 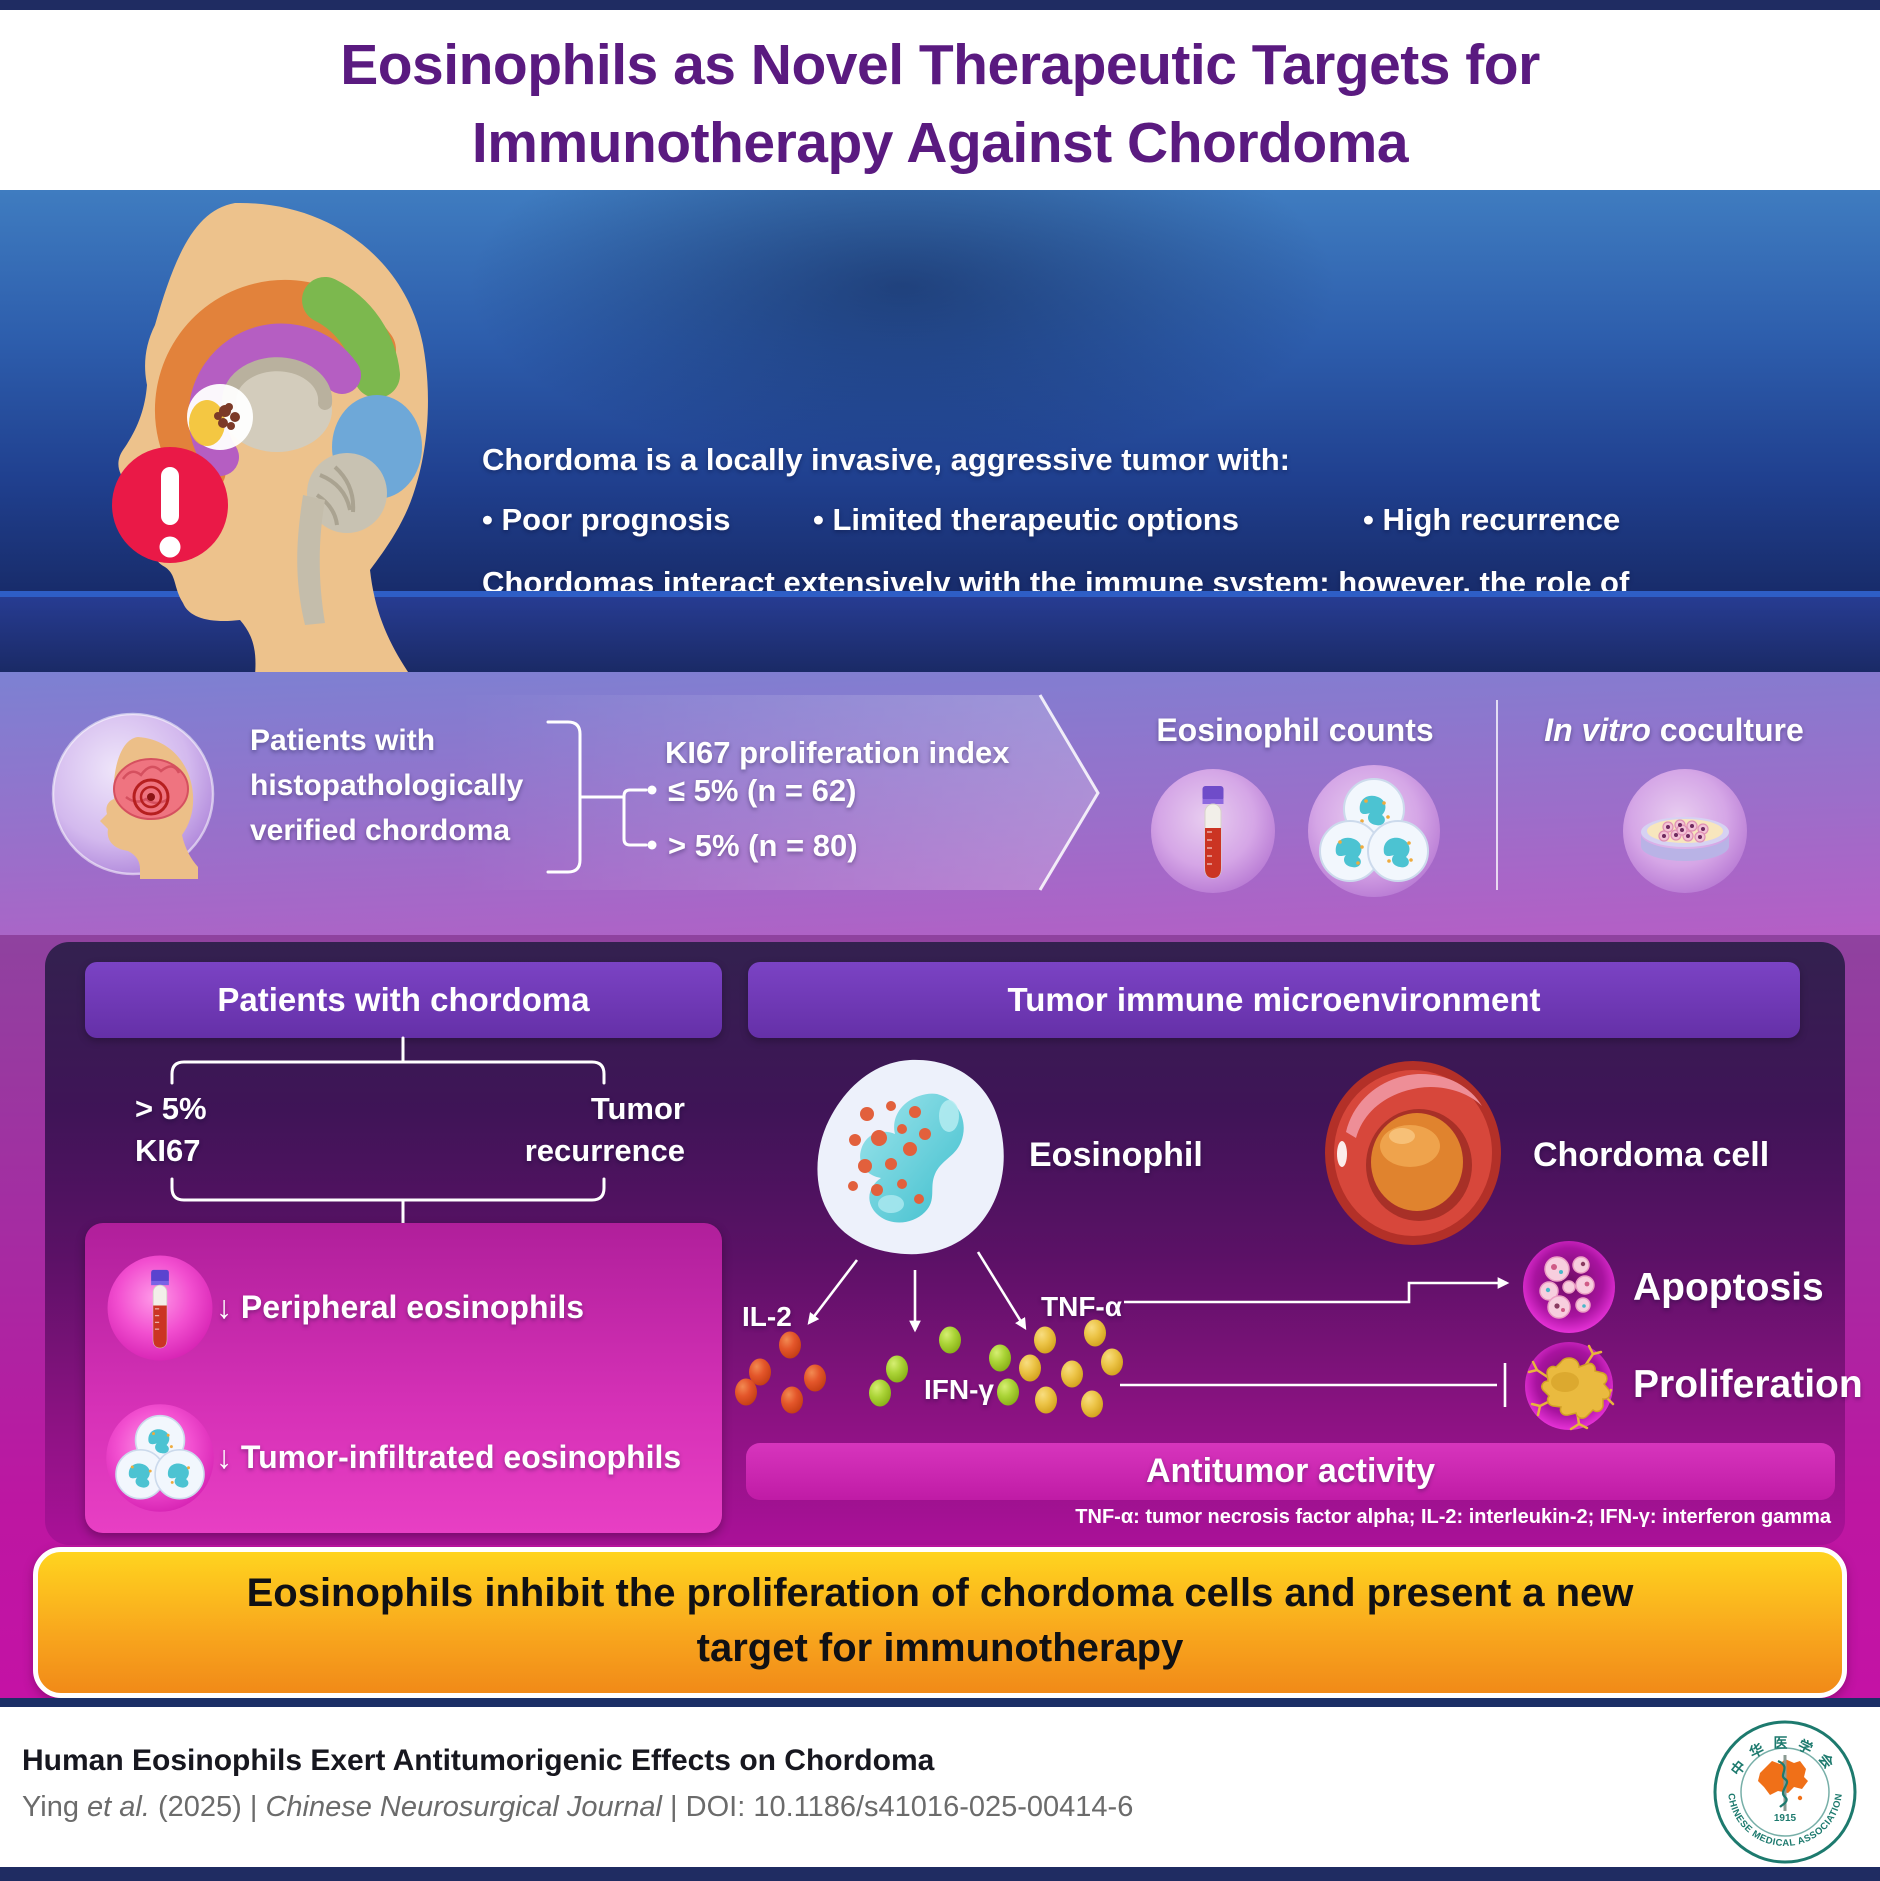 What do you see at coordinates (55, 1807) in the screenshot?
I see `citation-authors: Ying` at bounding box center [55, 1807].